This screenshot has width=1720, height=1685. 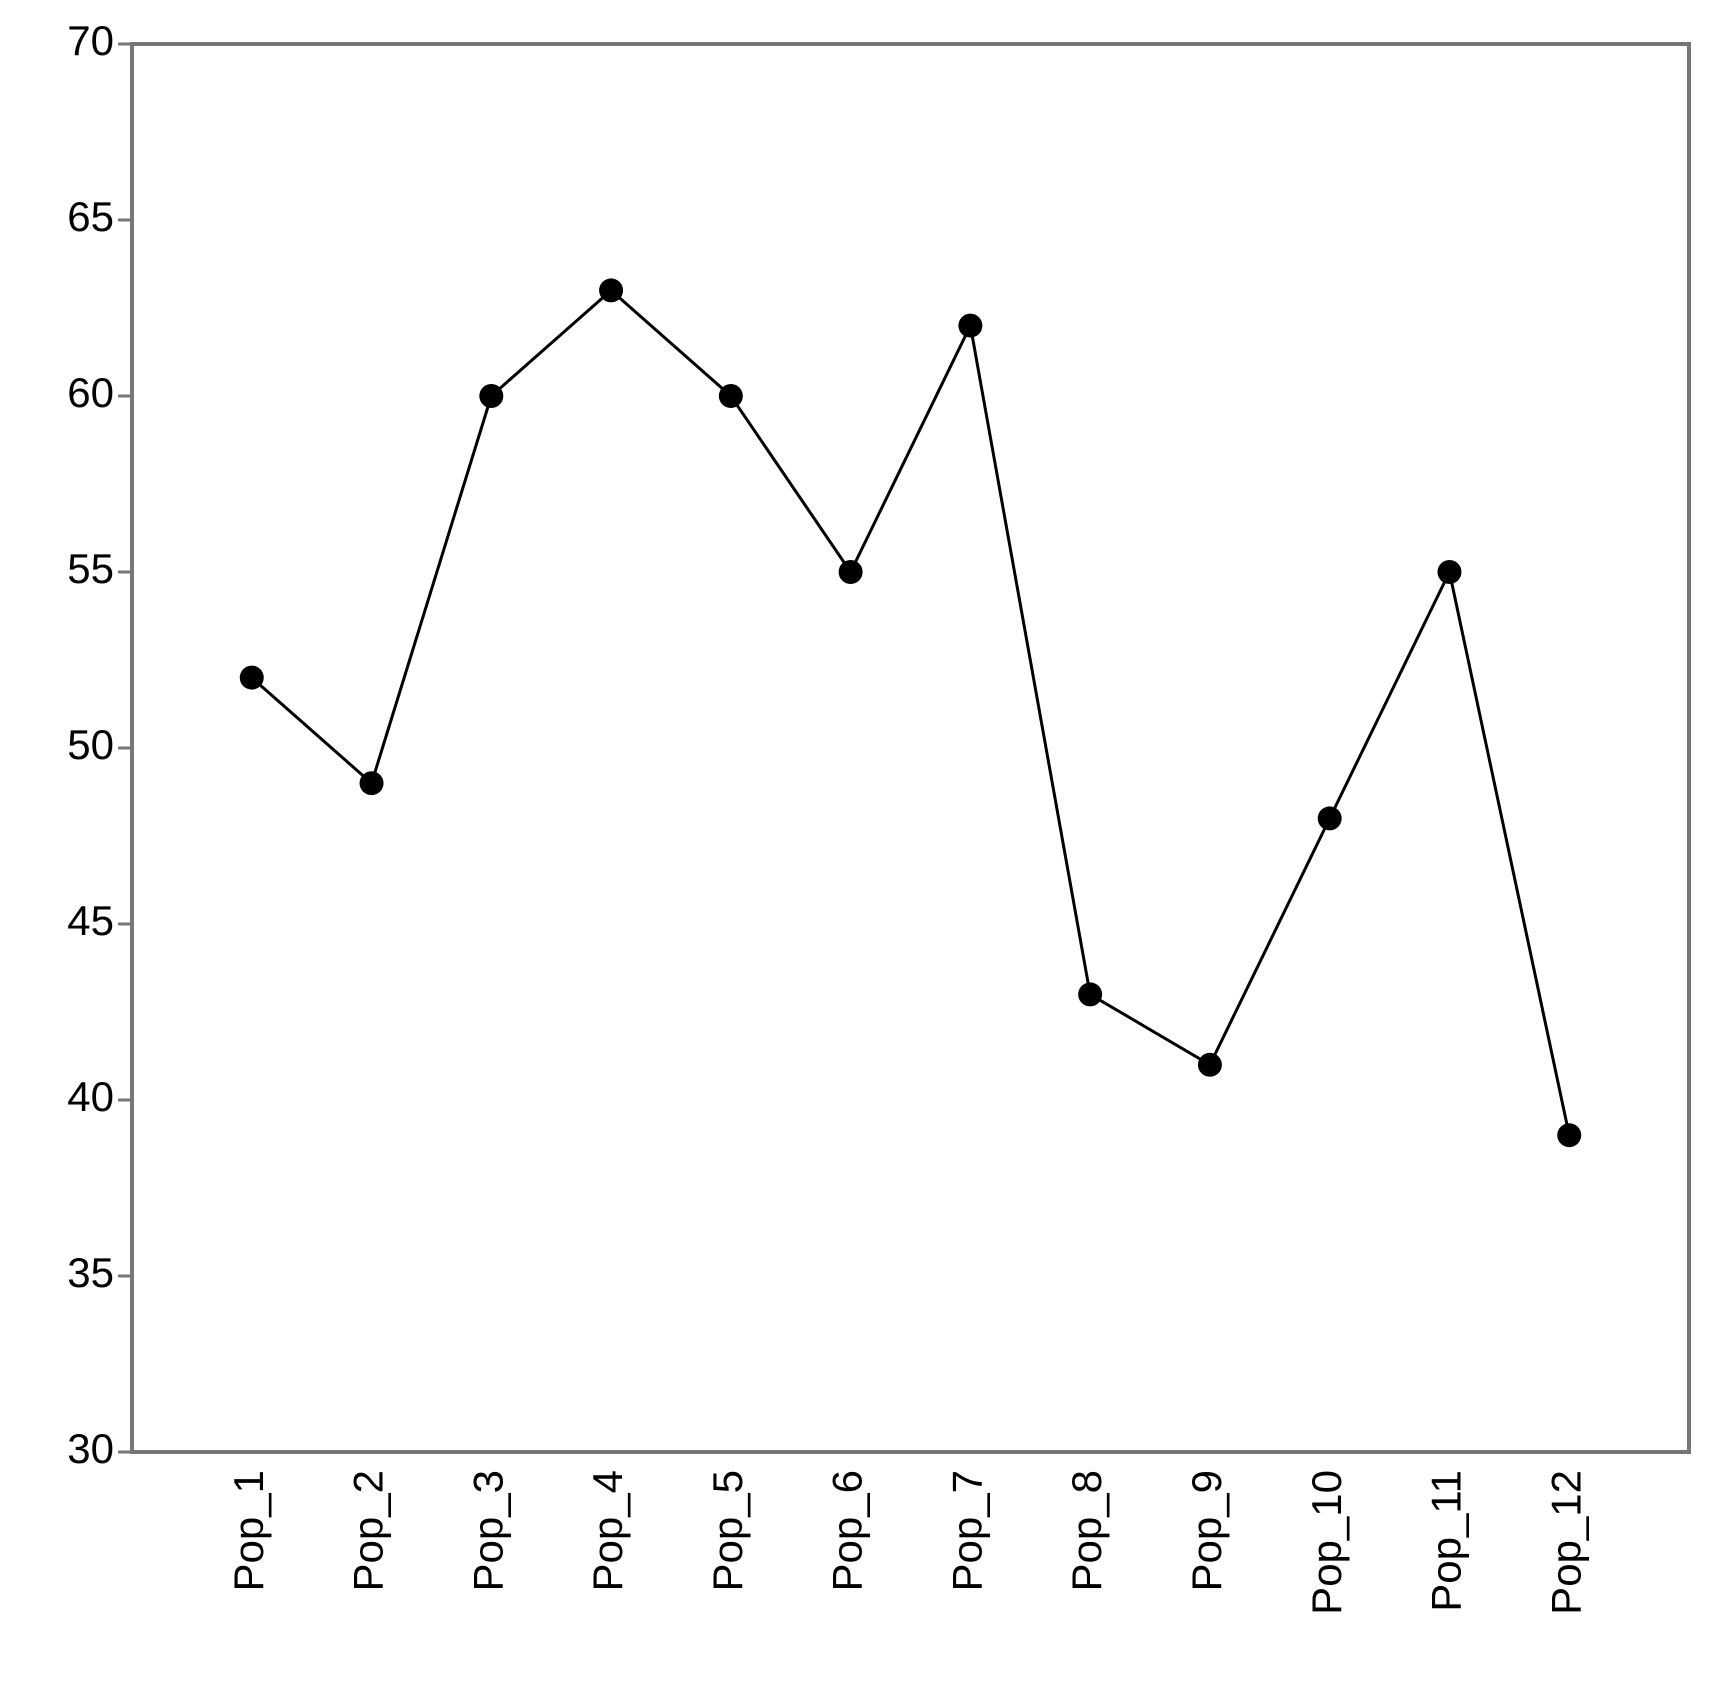 What do you see at coordinates (90, 1448) in the screenshot?
I see `y-tick-label: 30` at bounding box center [90, 1448].